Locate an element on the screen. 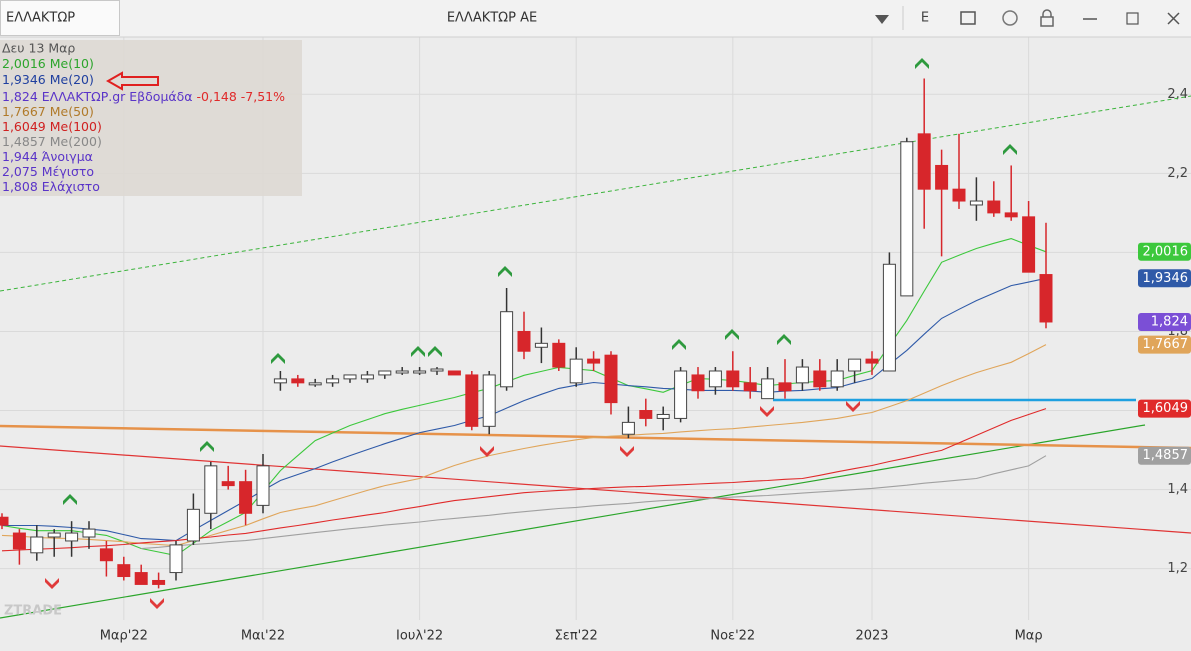 Image resolution: width=1191 pixels, height=651 pixels. legend-close-row: 1,824 ΕΛΛΑΚΤΩΡ.gr Εβδομάδα -0,148 -7,51% is located at coordinates (143, 96).